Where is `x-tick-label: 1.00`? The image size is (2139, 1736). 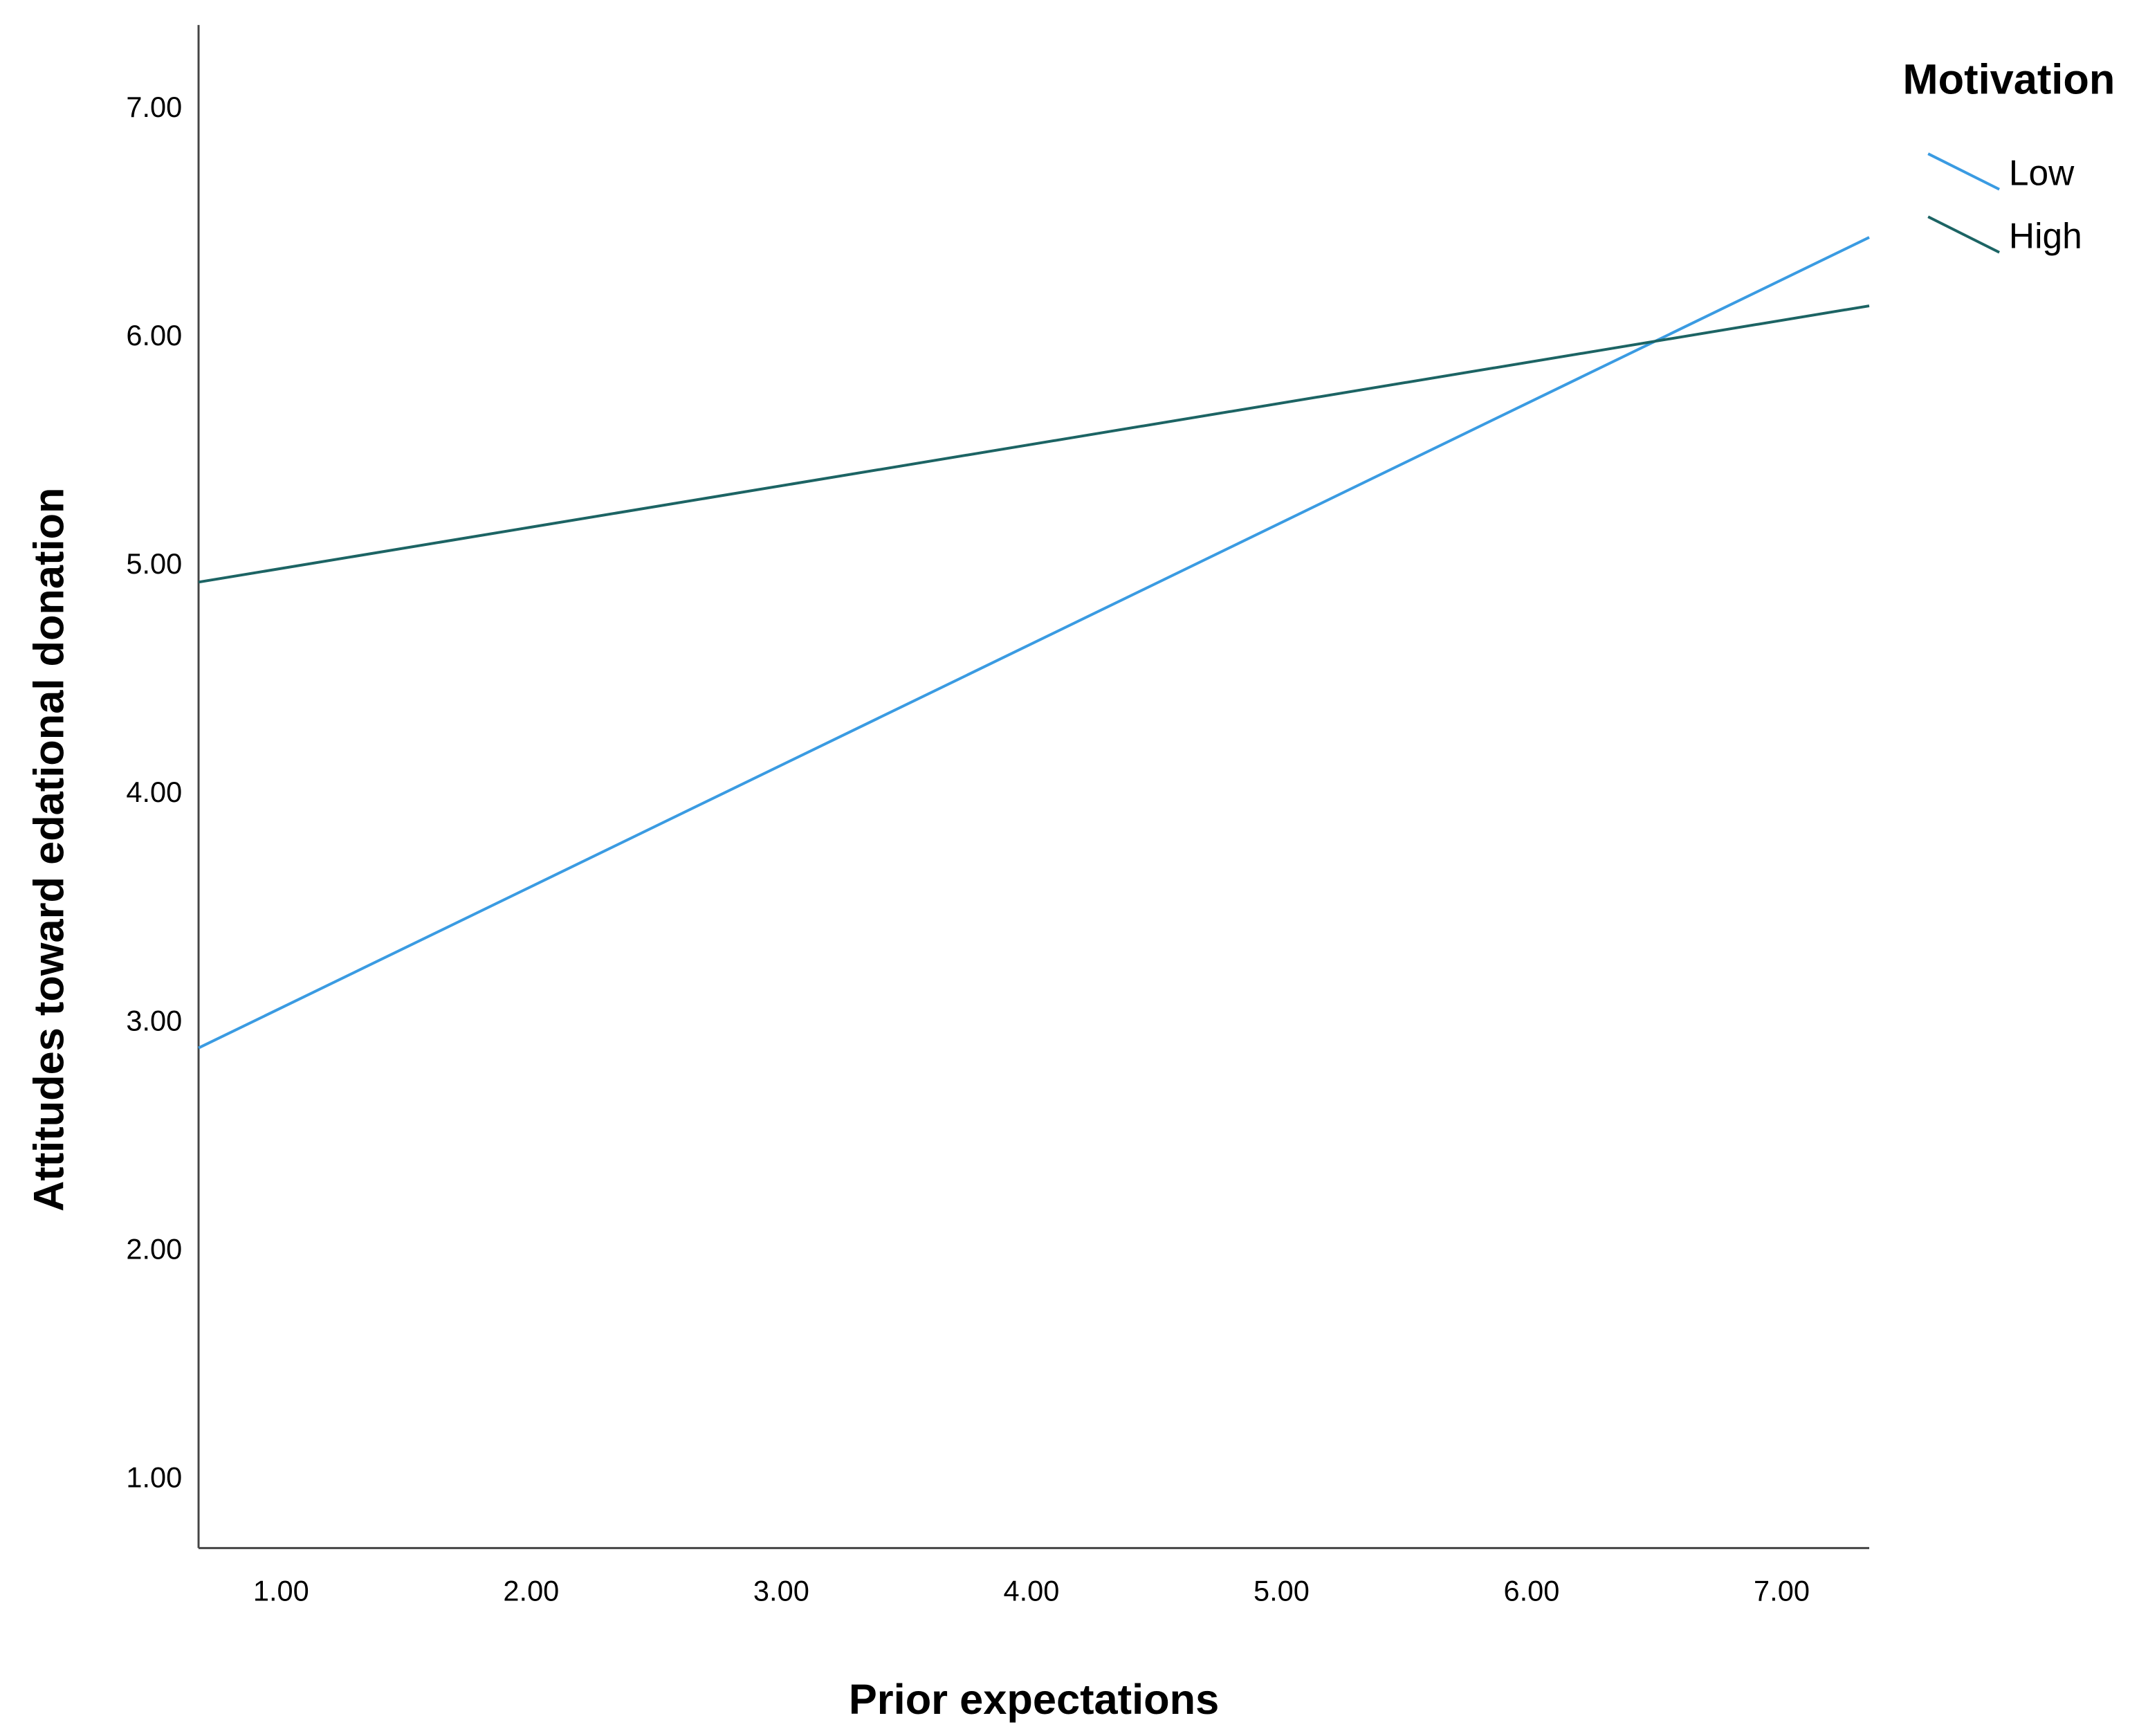 x-tick-label: 1.00 is located at coordinates (281, 1591).